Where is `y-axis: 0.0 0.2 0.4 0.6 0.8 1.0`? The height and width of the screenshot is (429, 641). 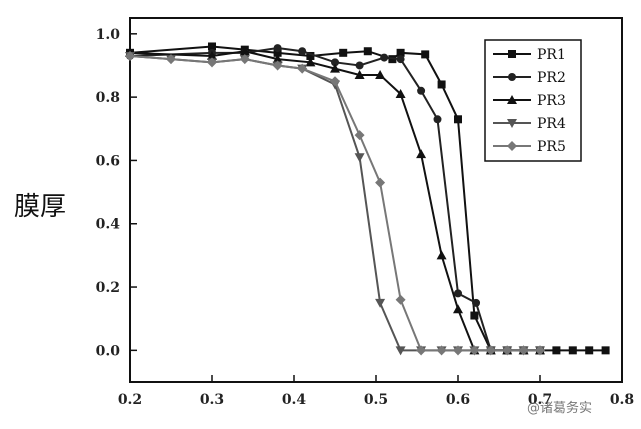 y-axis: 0.0 0.2 0.4 0.6 0.8 1.0 is located at coordinates (116, 193).